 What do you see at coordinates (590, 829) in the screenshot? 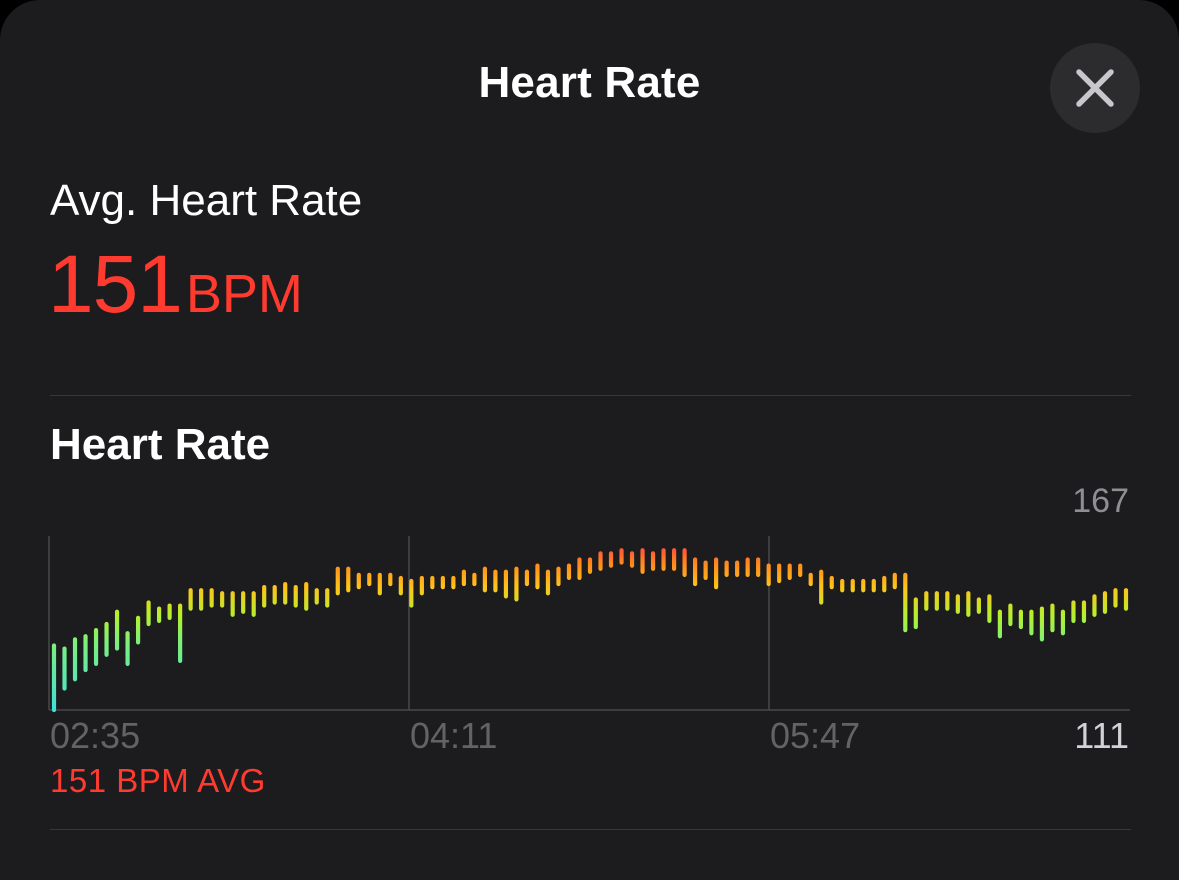
I see `bottom-divider` at bounding box center [590, 829].